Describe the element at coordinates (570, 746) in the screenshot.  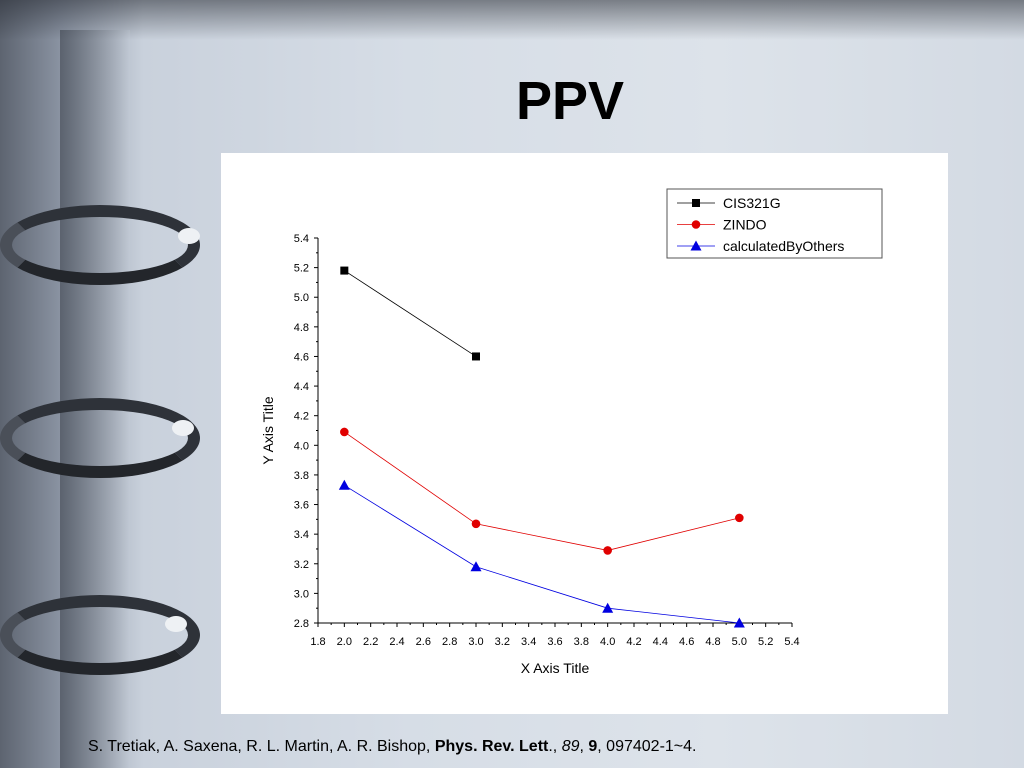
I see `citation-volume: 89` at that location.